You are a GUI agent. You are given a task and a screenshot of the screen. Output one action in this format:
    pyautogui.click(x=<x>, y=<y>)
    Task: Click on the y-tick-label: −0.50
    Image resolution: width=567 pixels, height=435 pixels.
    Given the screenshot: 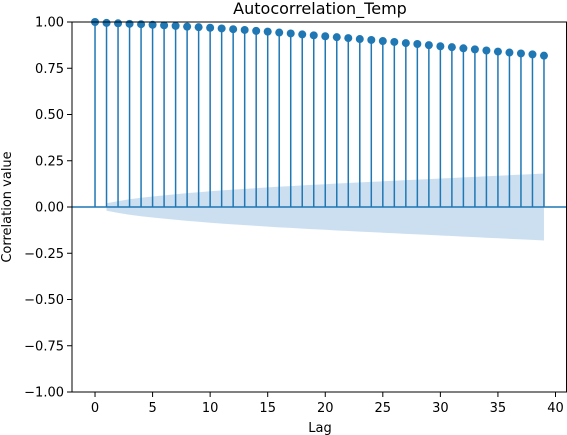 What is the action you would take?
    pyautogui.click(x=44, y=300)
    